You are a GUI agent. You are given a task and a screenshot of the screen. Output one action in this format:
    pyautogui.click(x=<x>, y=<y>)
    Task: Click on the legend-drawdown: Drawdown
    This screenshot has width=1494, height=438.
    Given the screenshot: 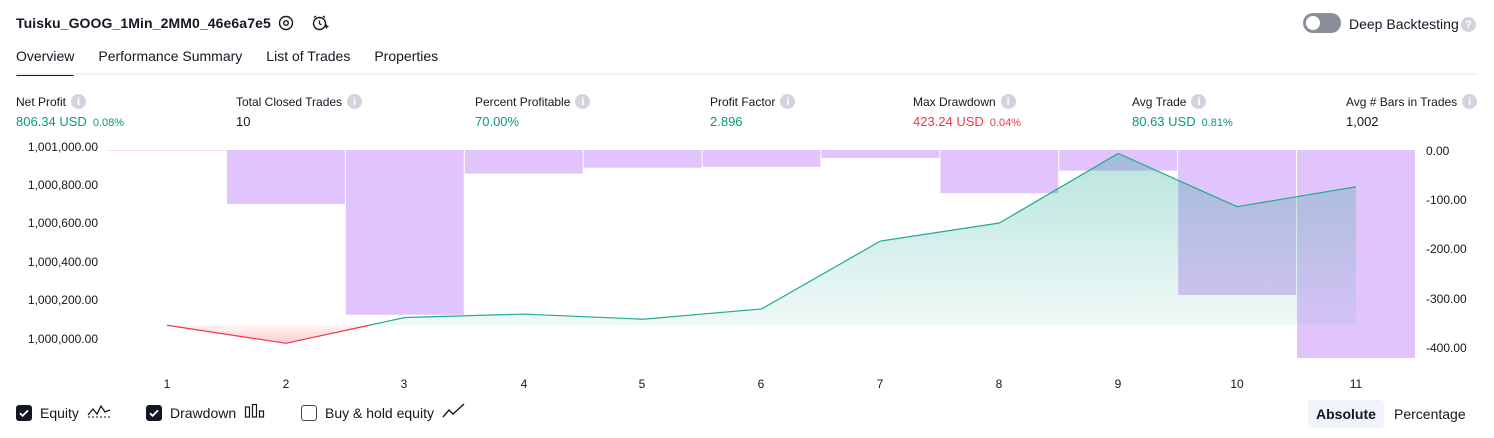 What is the action you would take?
    pyautogui.click(x=206, y=412)
    